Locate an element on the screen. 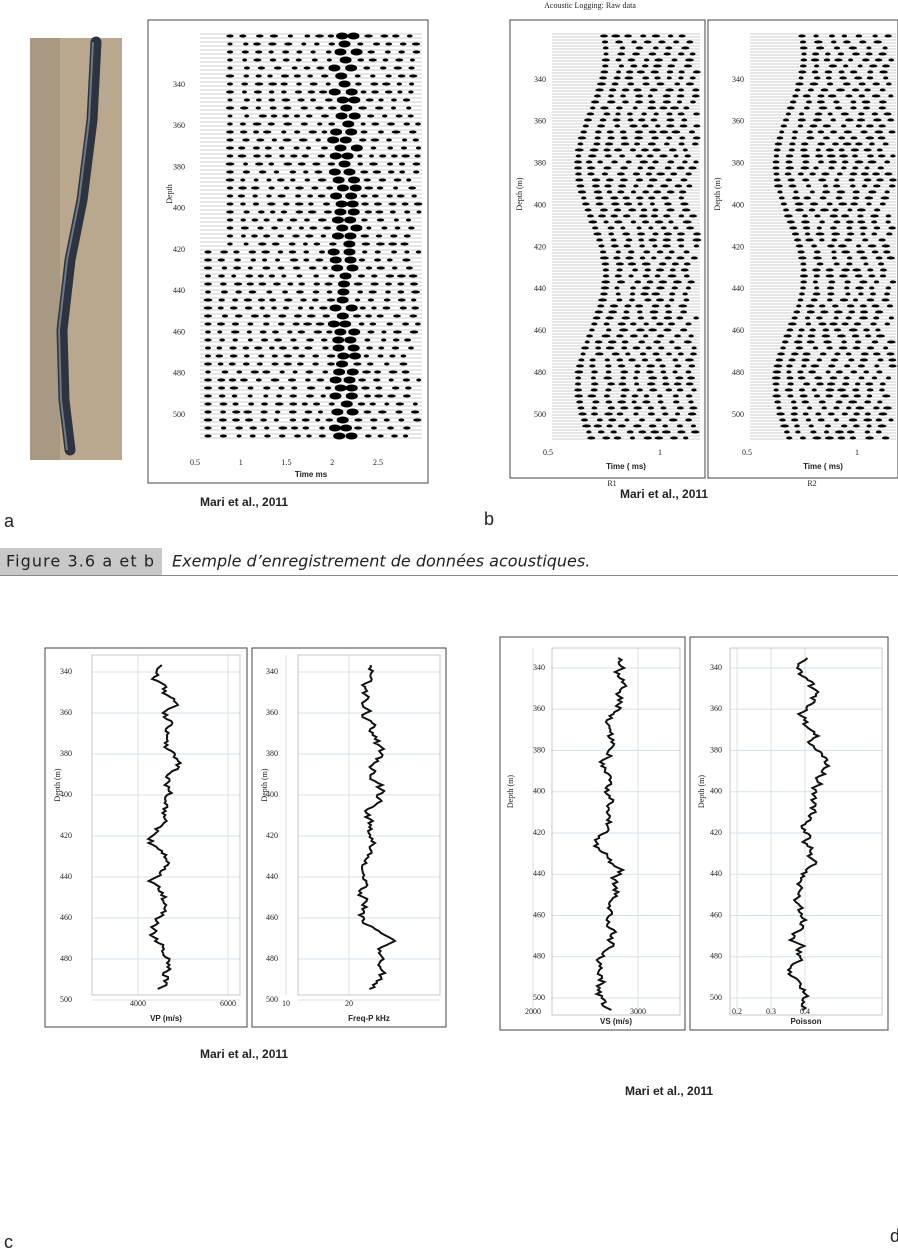 This screenshot has height=1252, width=898. y-tick-label: 340 is located at coordinates (738, 79).